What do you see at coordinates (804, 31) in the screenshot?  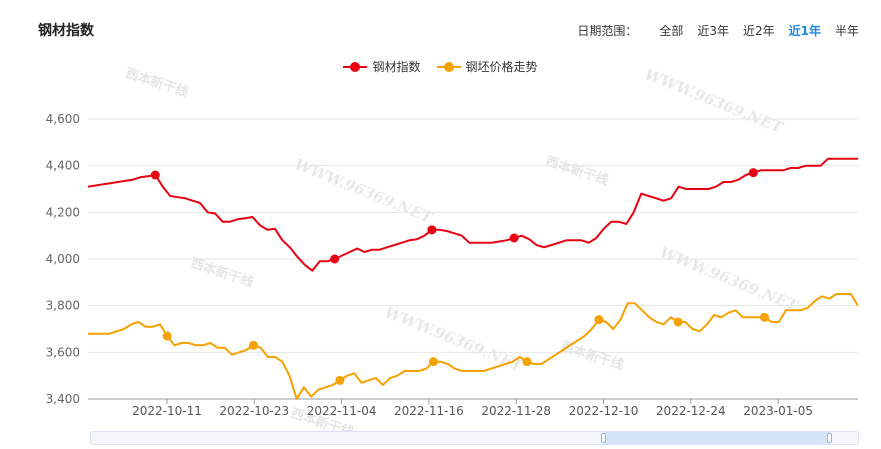 I see `range-option-1y: 近1年` at bounding box center [804, 31].